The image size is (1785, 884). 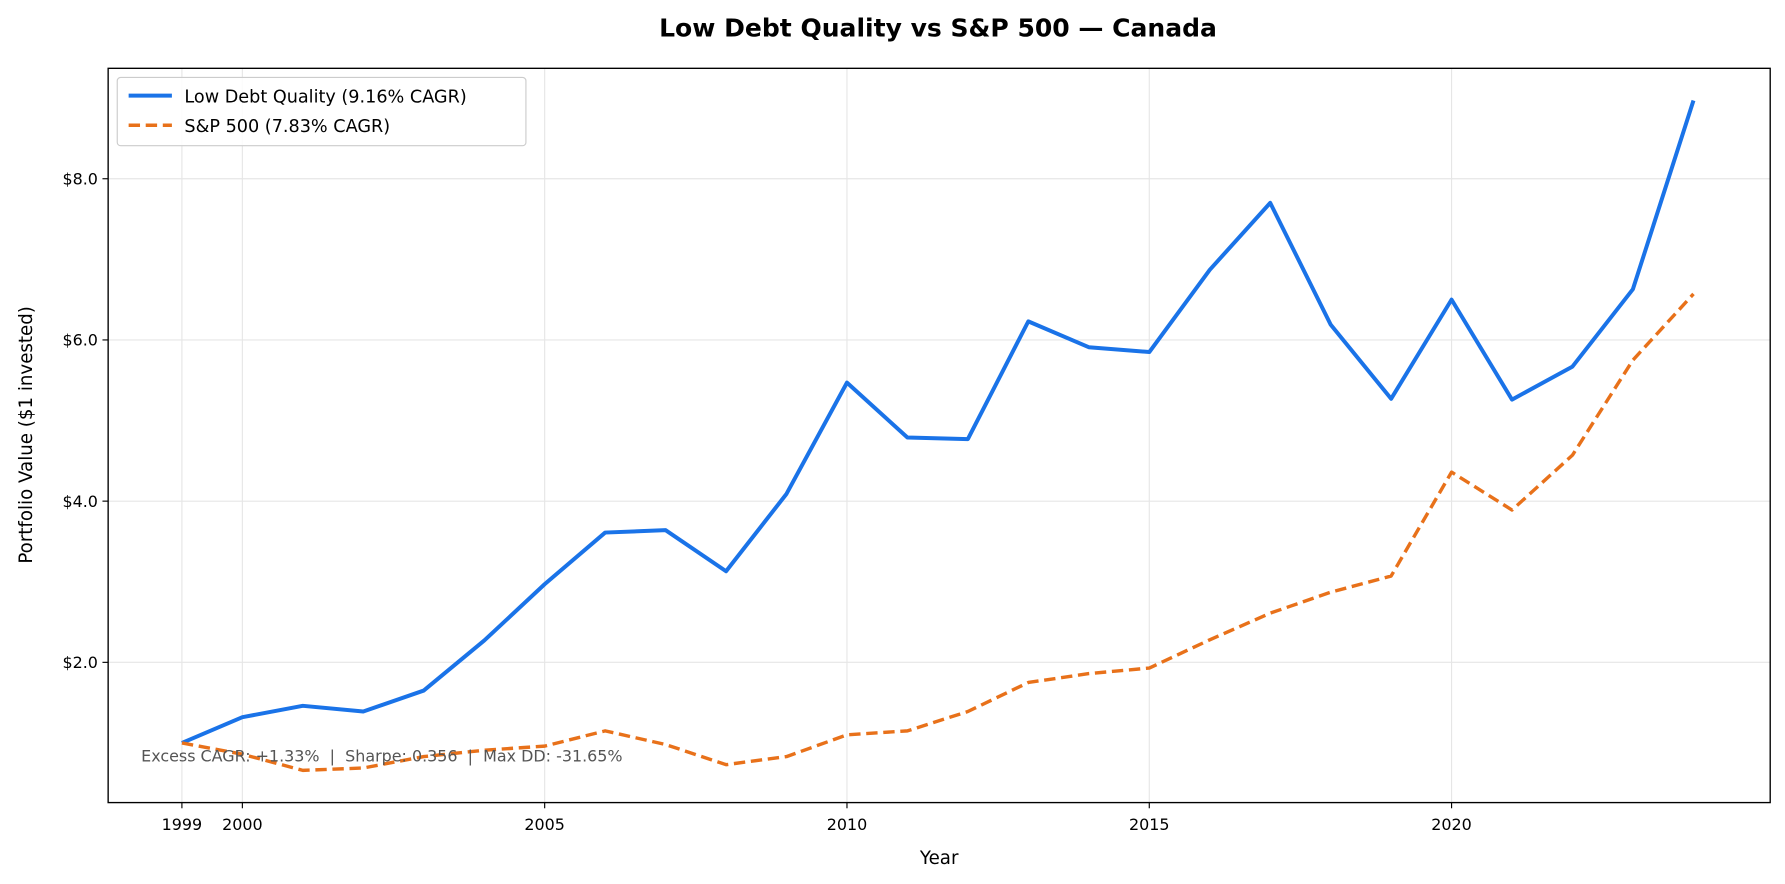 What do you see at coordinates (26, 435) in the screenshot?
I see `y-axis-label: Portfolio Value ($1 invested)` at bounding box center [26, 435].